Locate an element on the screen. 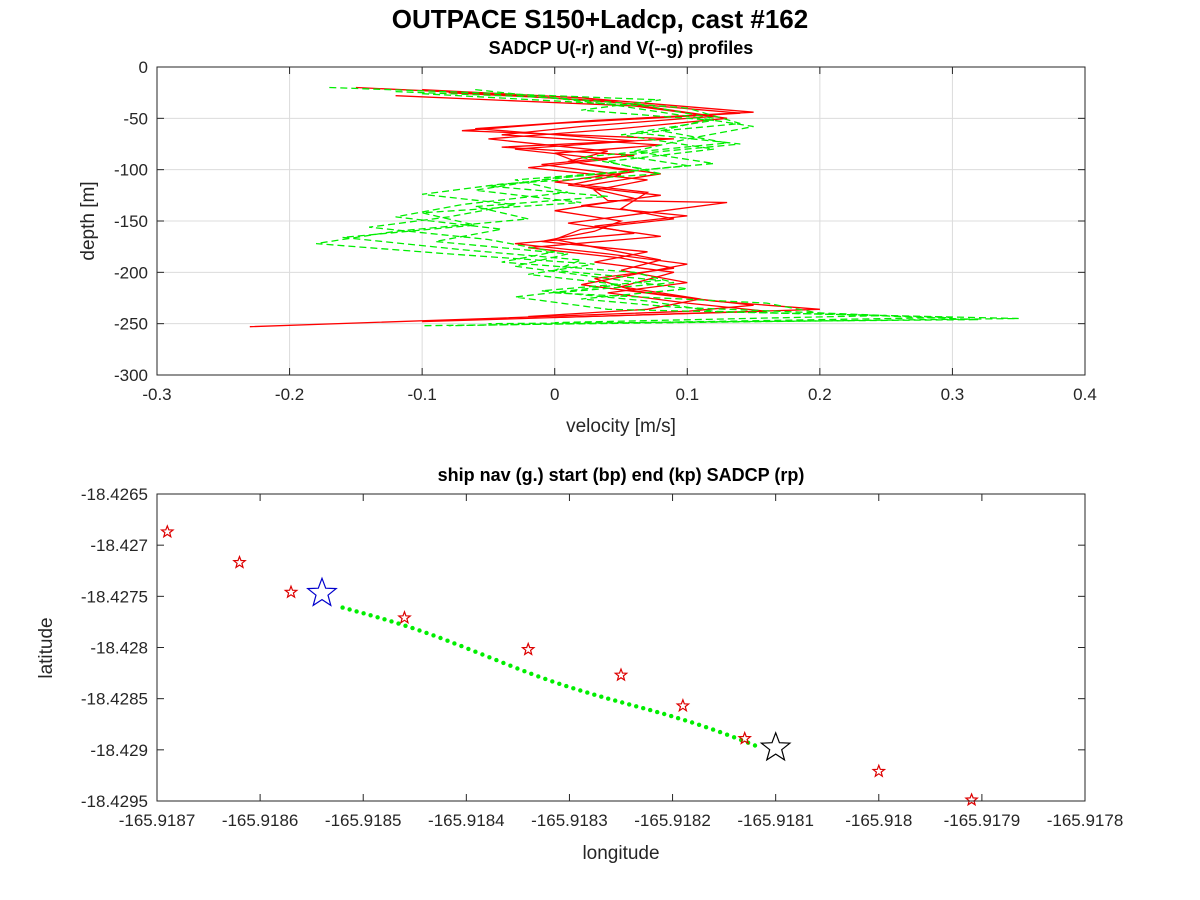  x-tick-label: -165.9179 is located at coordinates (982, 820).